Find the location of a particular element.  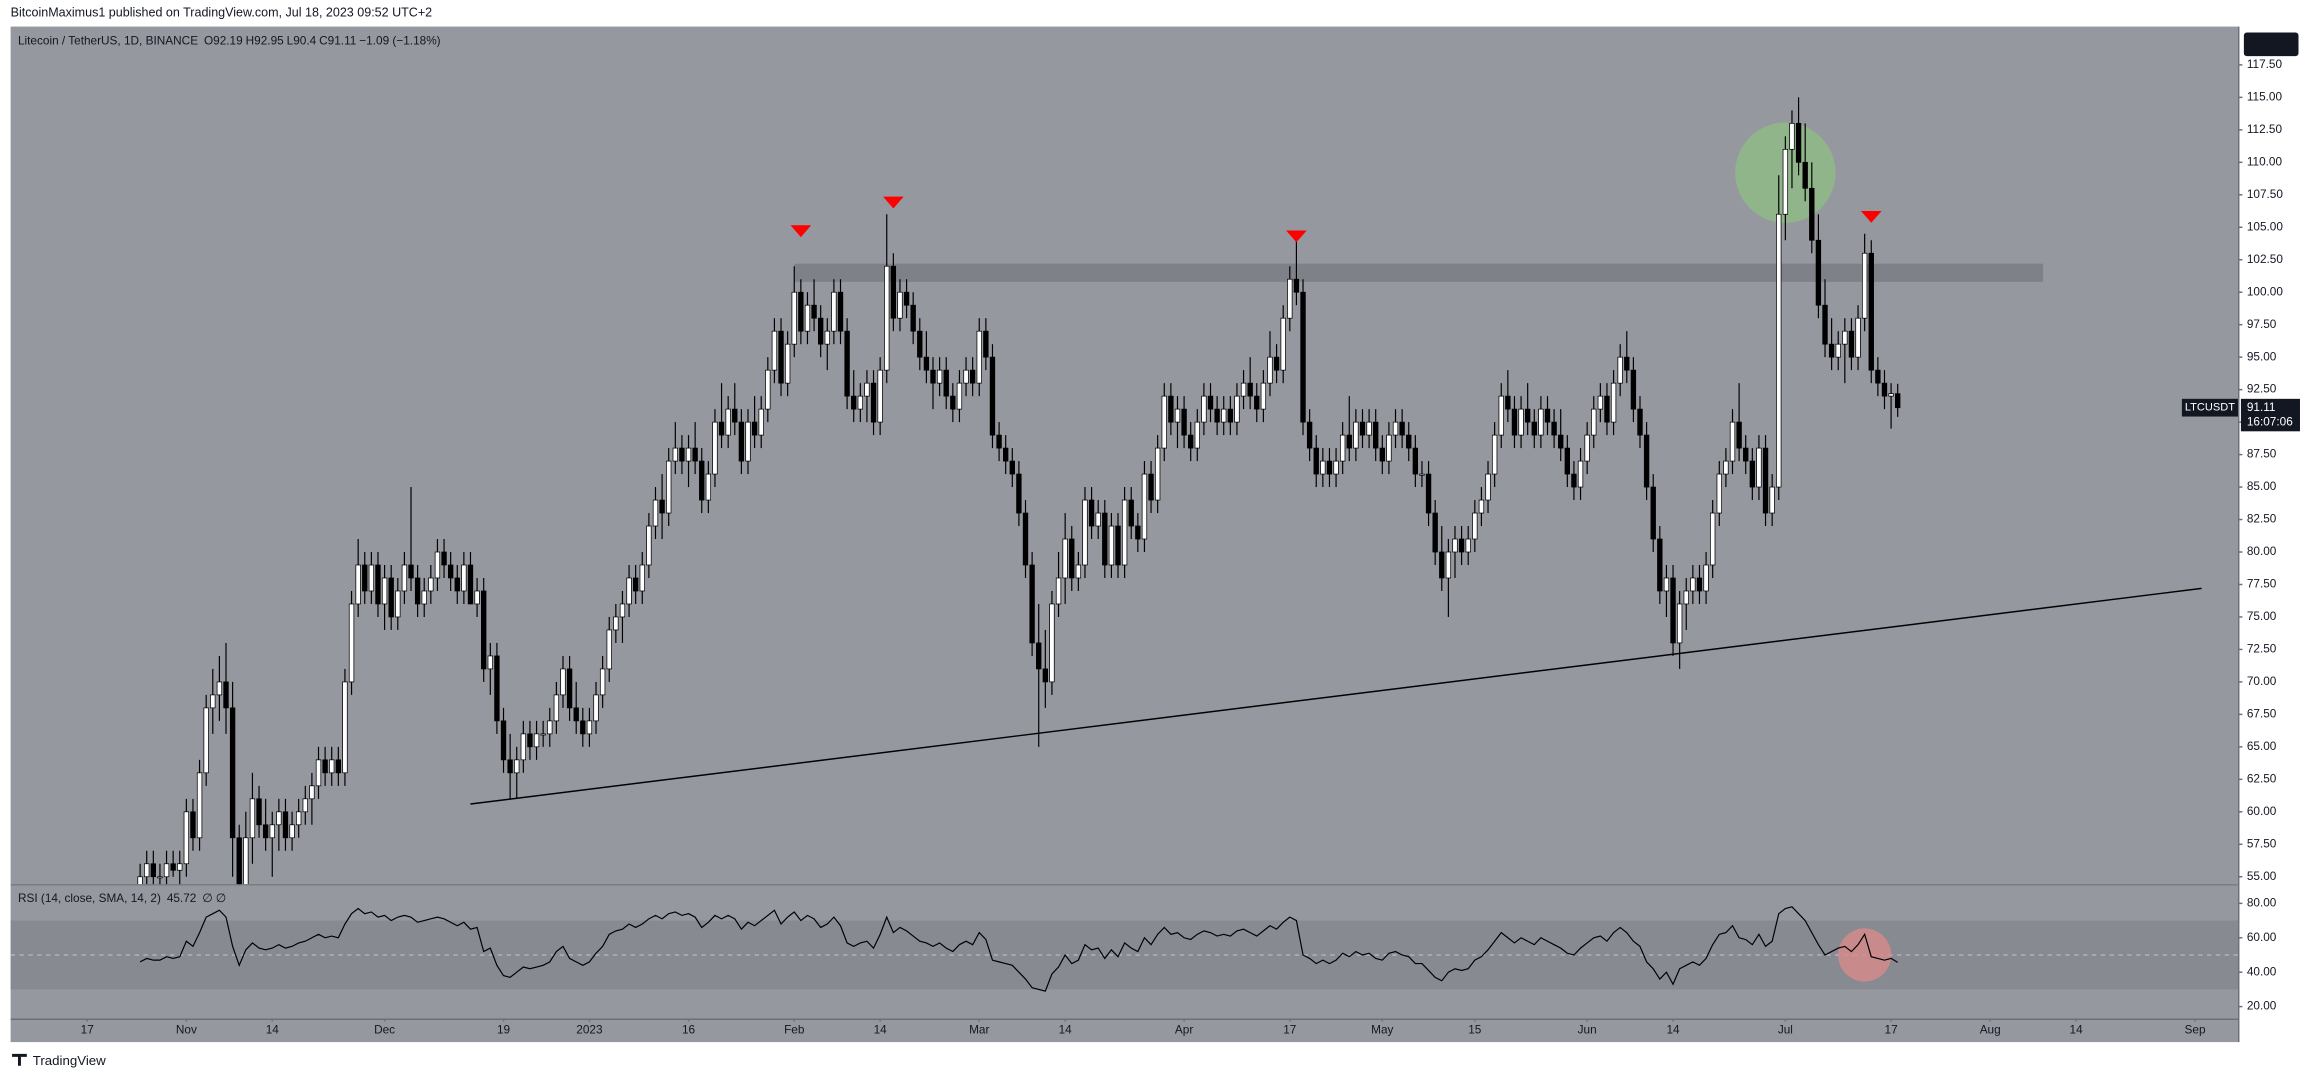

x-tick-label: 15 is located at coordinates (1475, 1029).